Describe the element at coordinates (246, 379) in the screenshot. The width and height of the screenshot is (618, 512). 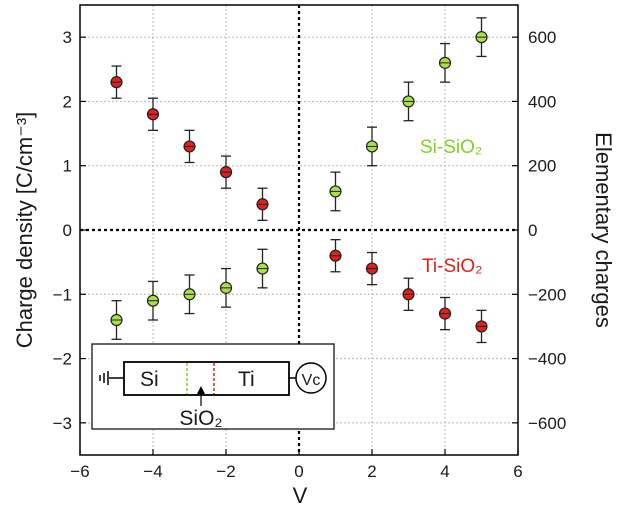
I see `inset-ti-label: Ti` at that location.